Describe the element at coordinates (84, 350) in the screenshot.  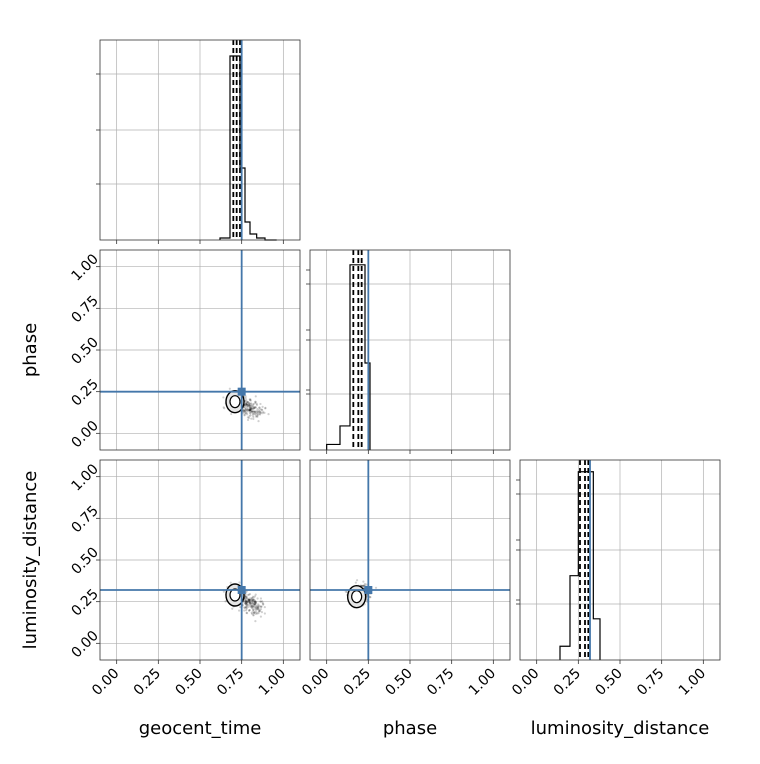
I see `y-tick-label: 0.50` at that location.